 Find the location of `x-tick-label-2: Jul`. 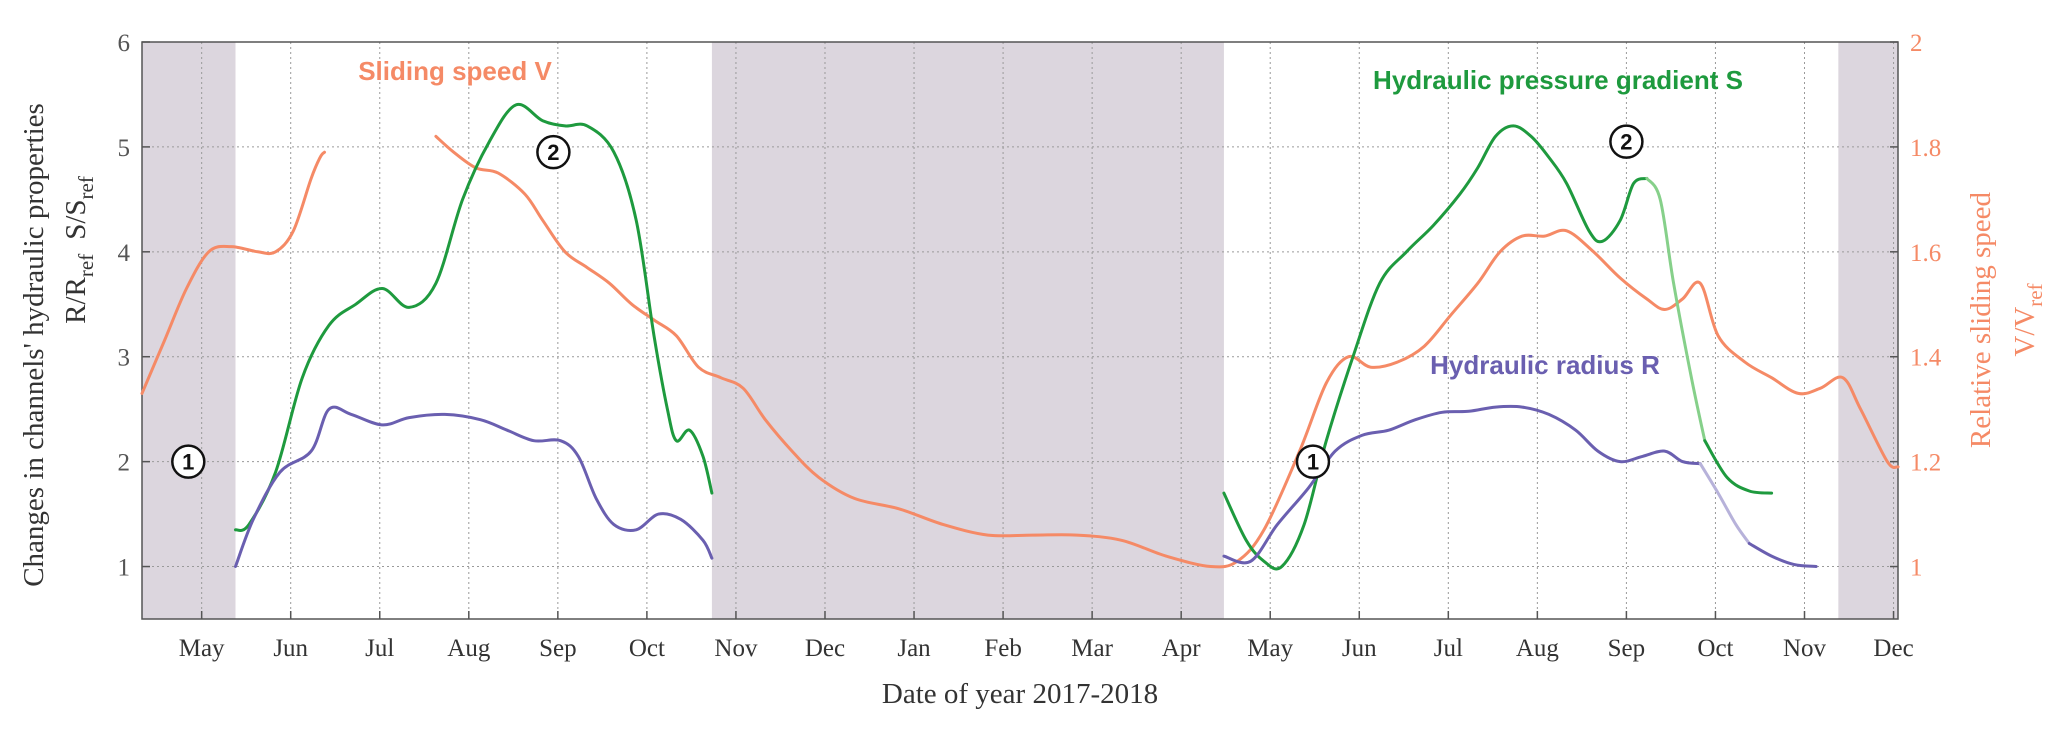

x-tick-label-2: Jul is located at coordinates (379, 648).